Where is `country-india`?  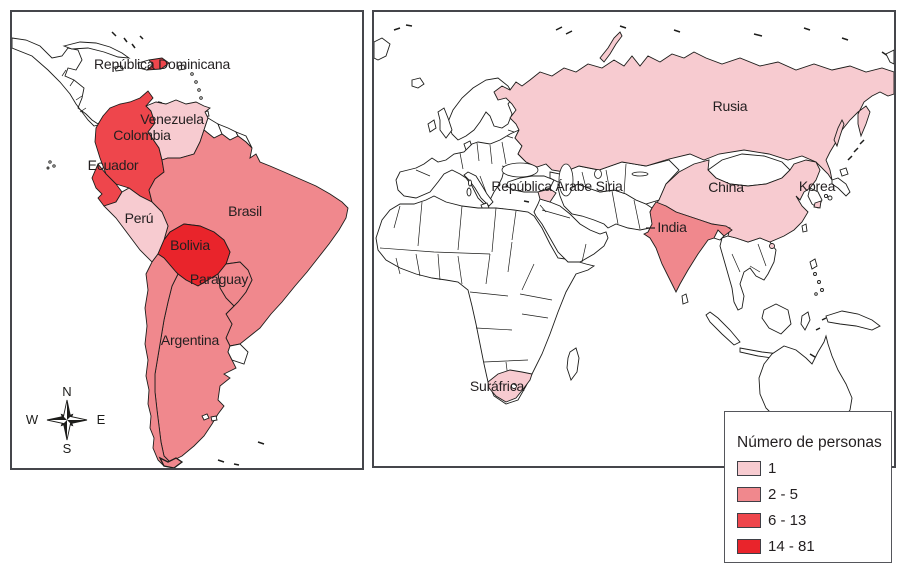
country-india is located at coordinates (688, 247).